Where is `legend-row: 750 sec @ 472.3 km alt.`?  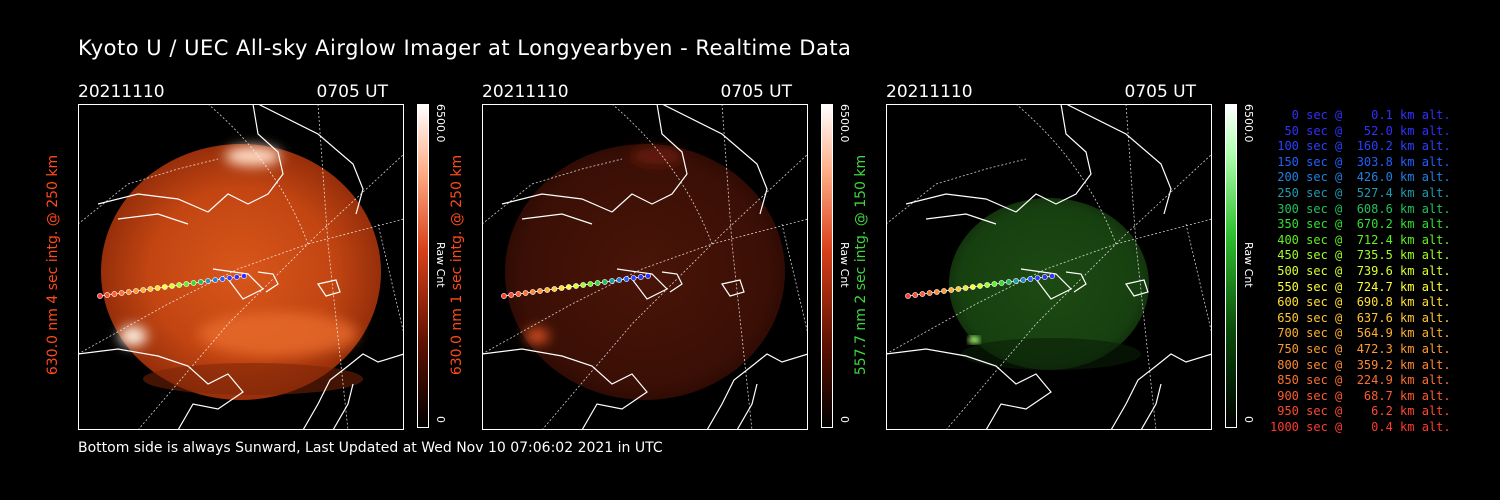 legend-row: 750 sec @ 472.3 km alt. is located at coordinates (1360, 348).